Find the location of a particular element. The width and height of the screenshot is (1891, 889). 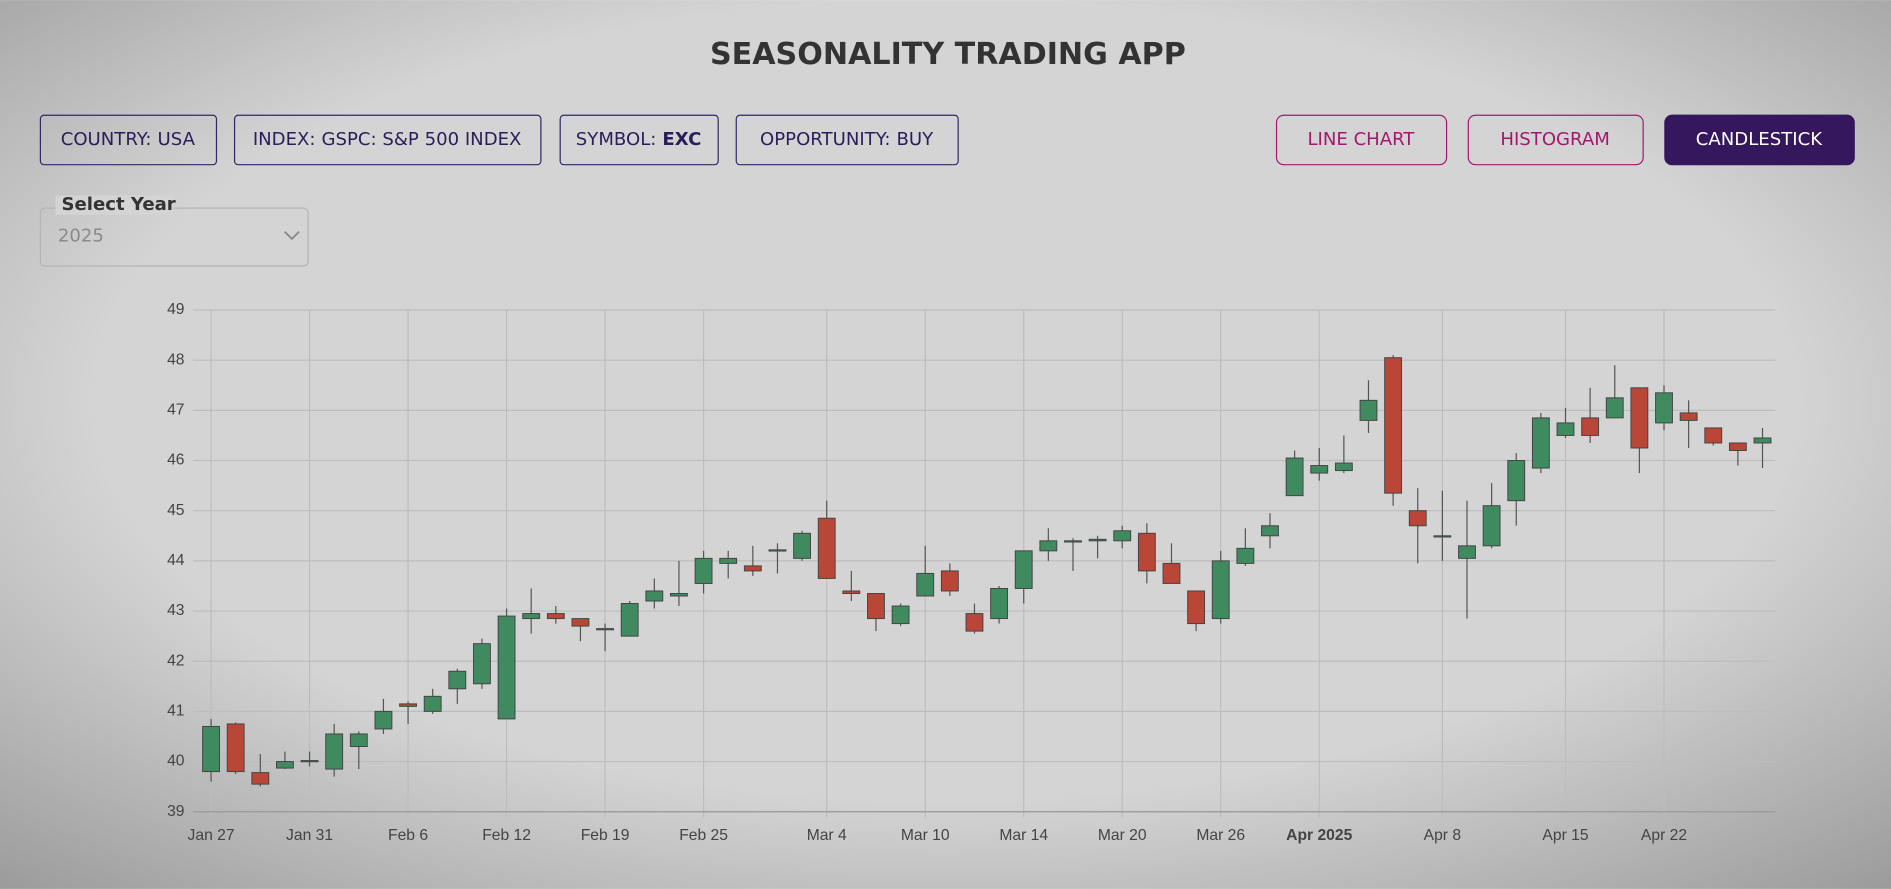

x-tick-label: Feb 19 is located at coordinates (605, 835).